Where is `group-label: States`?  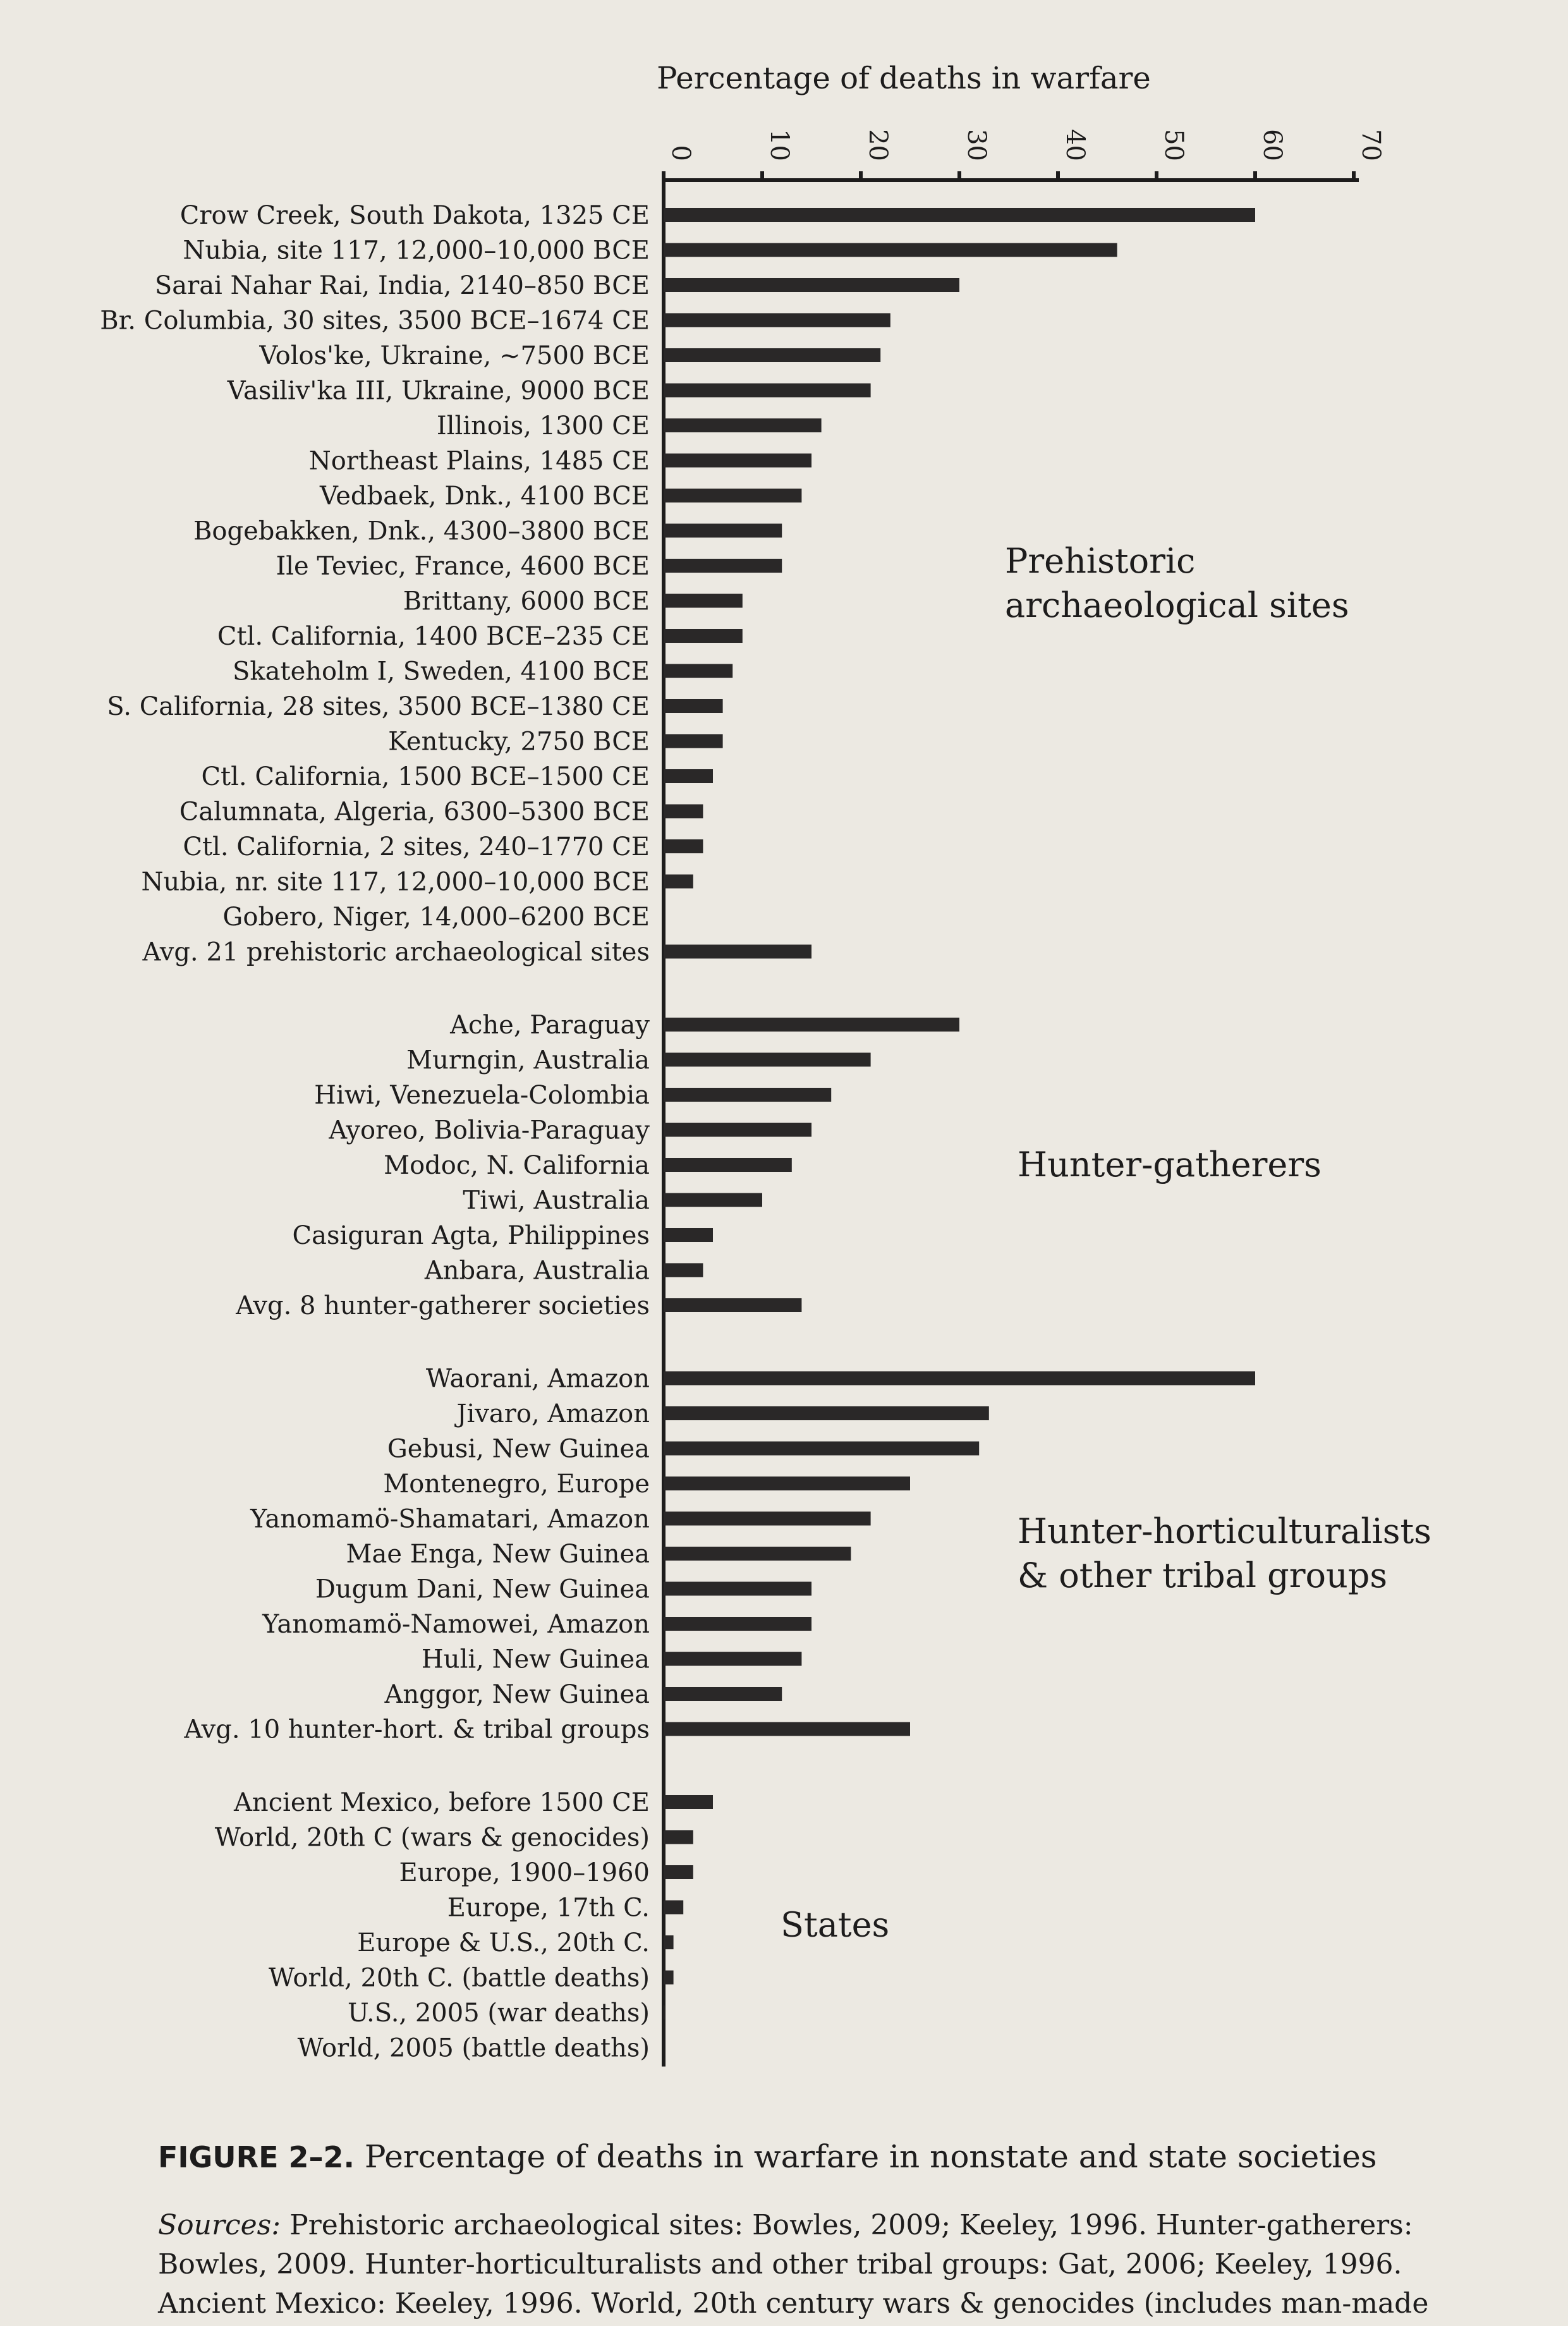 group-label: States is located at coordinates (835, 1924).